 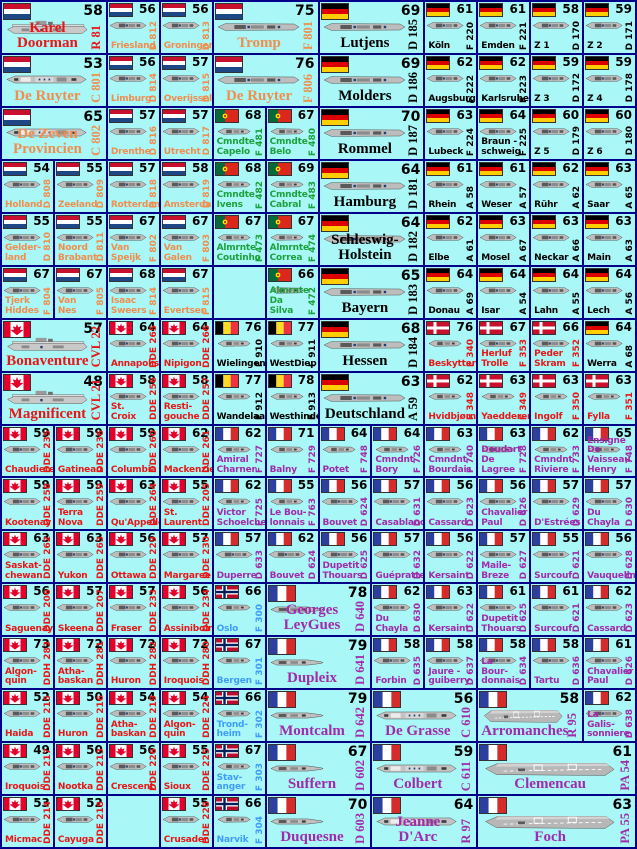 What do you see at coordinates (239, 716) in the screenshot?
I see `ship-cell-trond-heim: 66 F 302 Trond- heim` at bounding box center [239, 716].